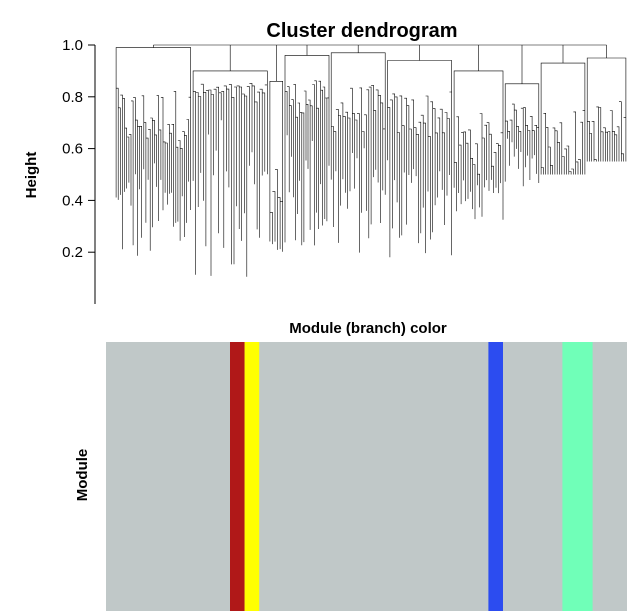 The width and height of the screenshot is (627, 611). I want to click on y-tick-label: 0.6, so click(72, 149).